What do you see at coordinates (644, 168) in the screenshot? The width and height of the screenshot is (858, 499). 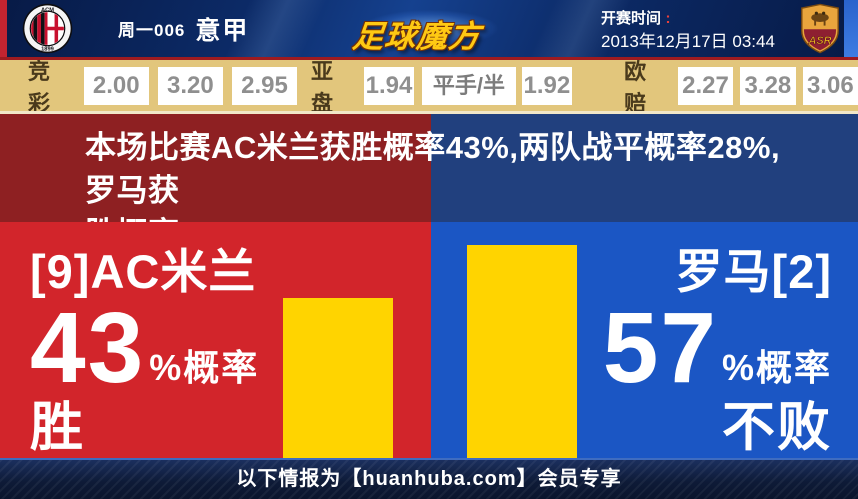 I see `summary-band-away-bg` at bounding box center [644, 168].